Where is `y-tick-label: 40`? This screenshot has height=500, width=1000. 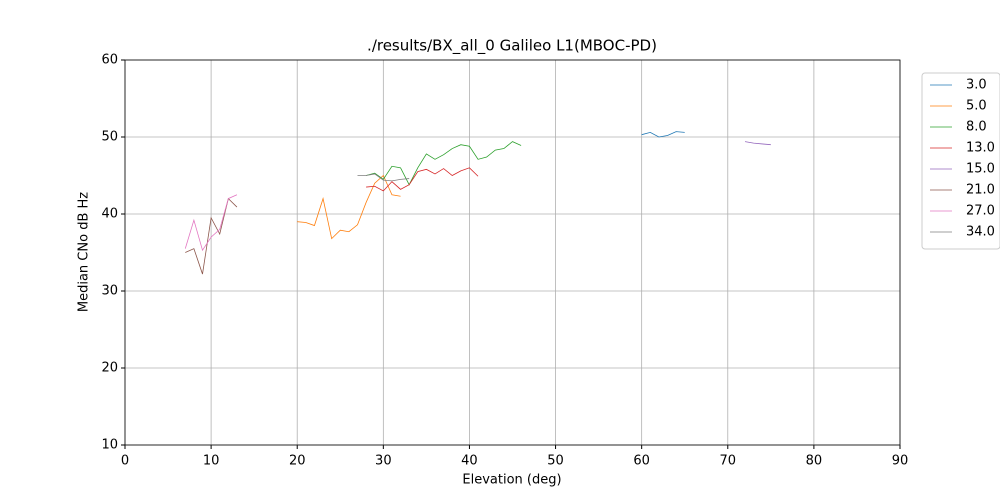 y-tick-label: 40 is located at coordinates (109, 214).